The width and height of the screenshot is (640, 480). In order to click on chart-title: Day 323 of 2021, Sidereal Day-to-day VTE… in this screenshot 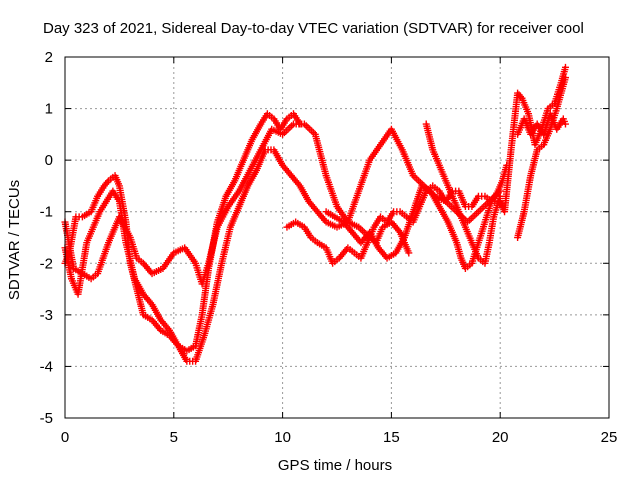, I will do `click(313, 28)`.